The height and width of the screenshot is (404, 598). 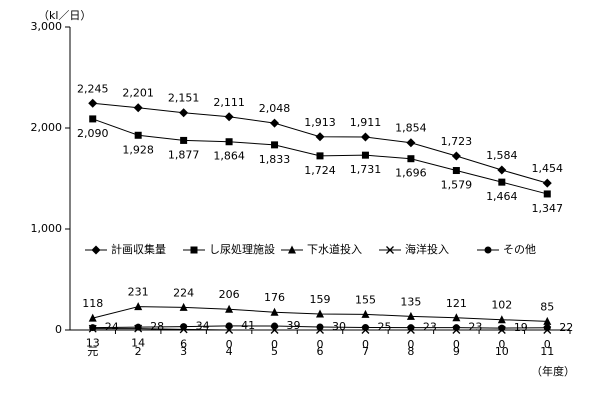 What do you see at coordinates (411, 128) in the screenshot?
I see `data-label: 1,854` at bounding box center [411, 128].